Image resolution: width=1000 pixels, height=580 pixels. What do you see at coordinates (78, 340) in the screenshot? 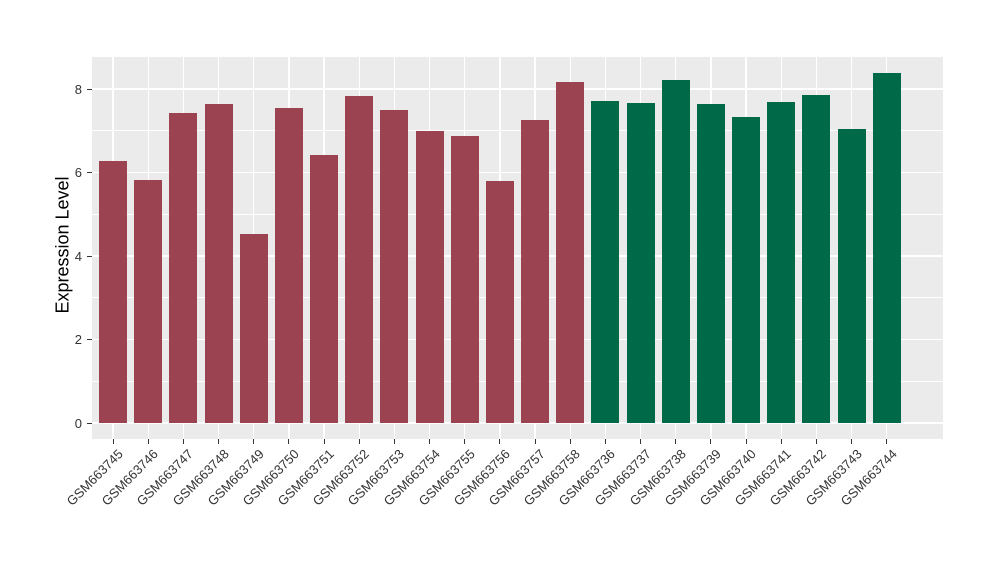
I see `y-tick-label: 2` at bounding box center [78, 340].